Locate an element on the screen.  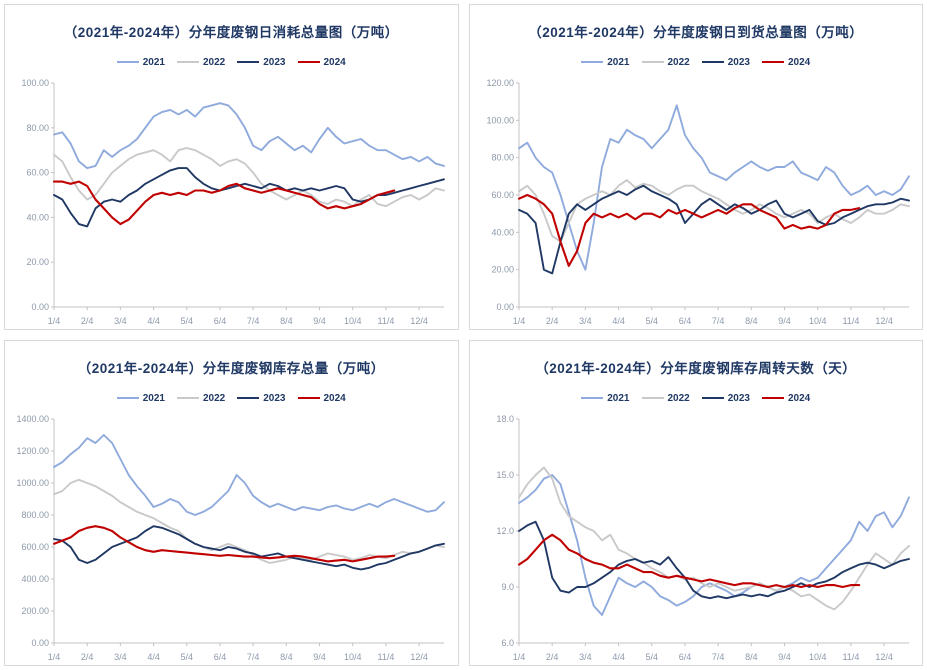
y-tick-label: 400.00 is located at coordinates (36, 579).